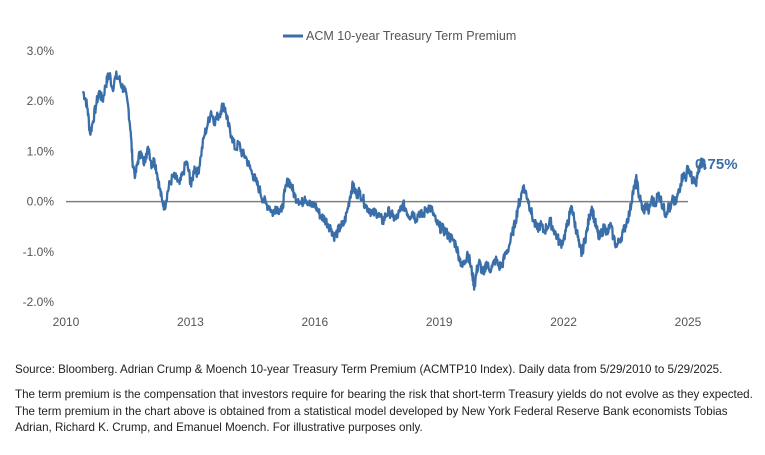  Describe the element at coordinates (41, 151) in the screenshot. I see `y-tick-label: 1.0%` at that location.